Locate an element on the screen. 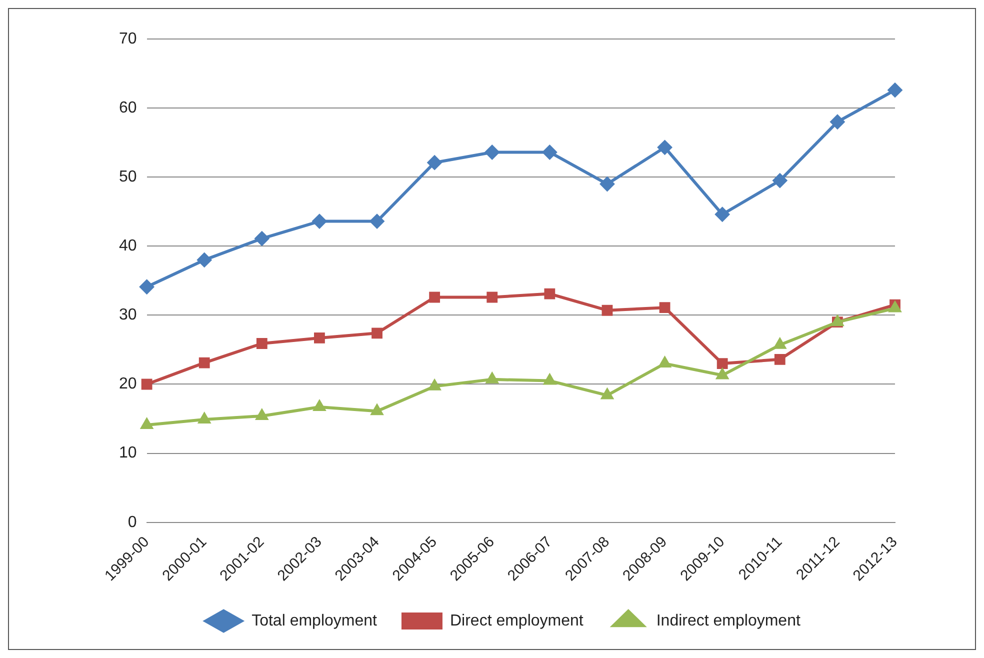  legend-label: Direct employment is located at coordinates (517, 621).